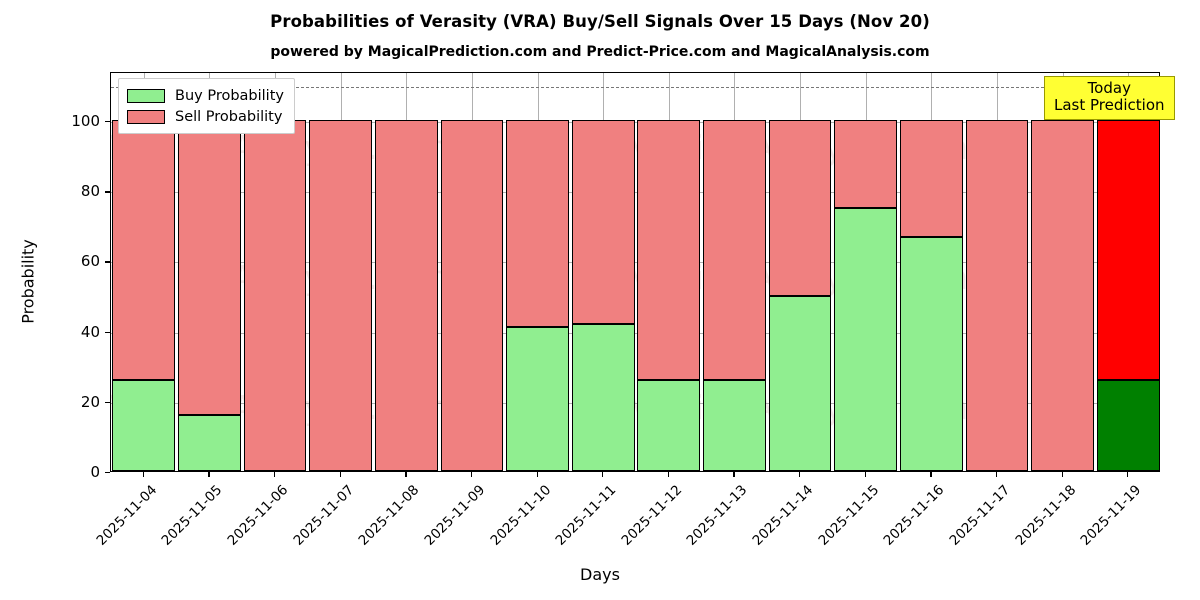  I want to click on x-axis-label: Days, so click(600, 574).